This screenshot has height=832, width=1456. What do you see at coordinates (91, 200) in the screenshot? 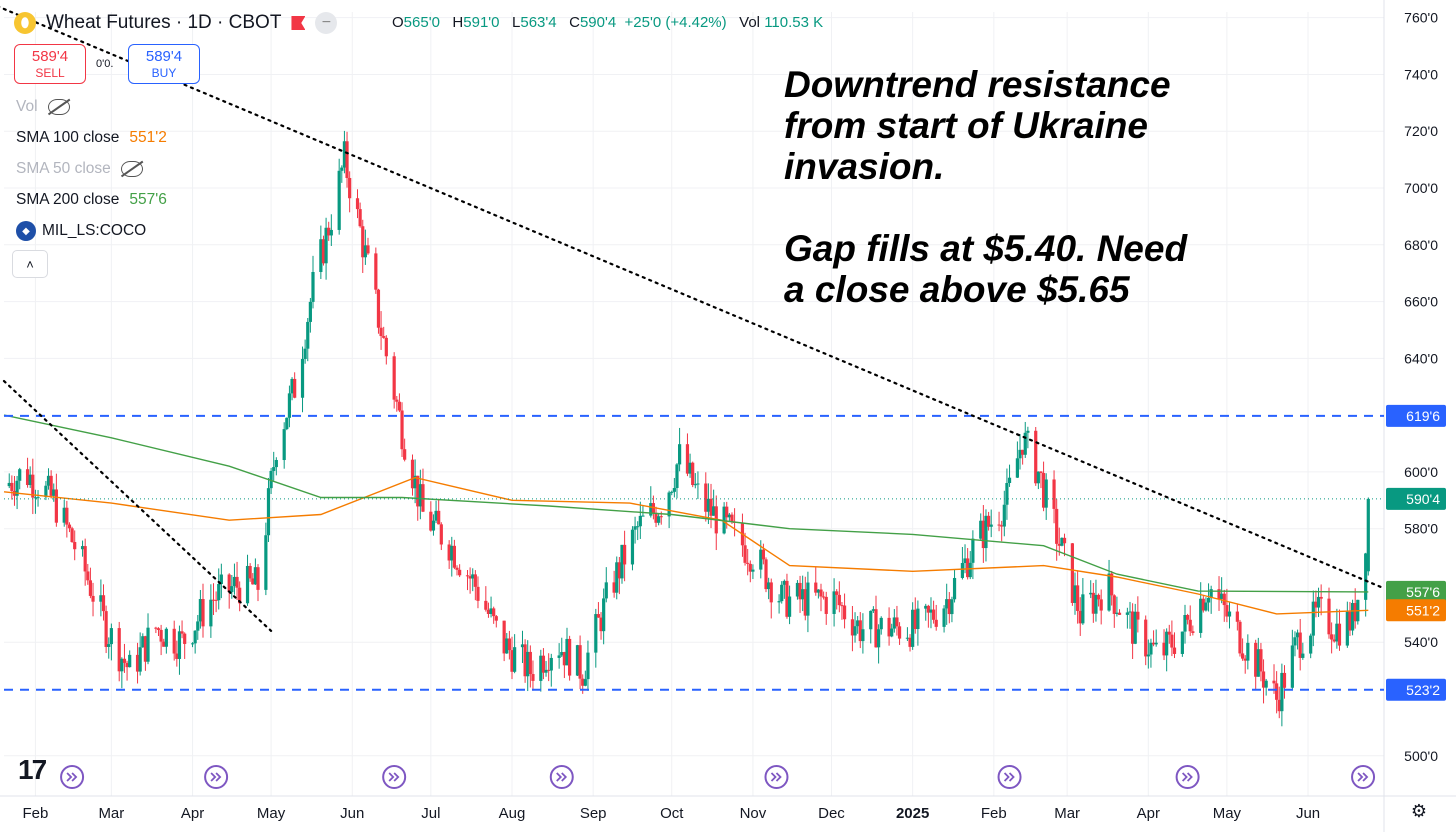
I see `indicator-sma200: SMA 200 close 557'6` at bounding box center [91, 200].